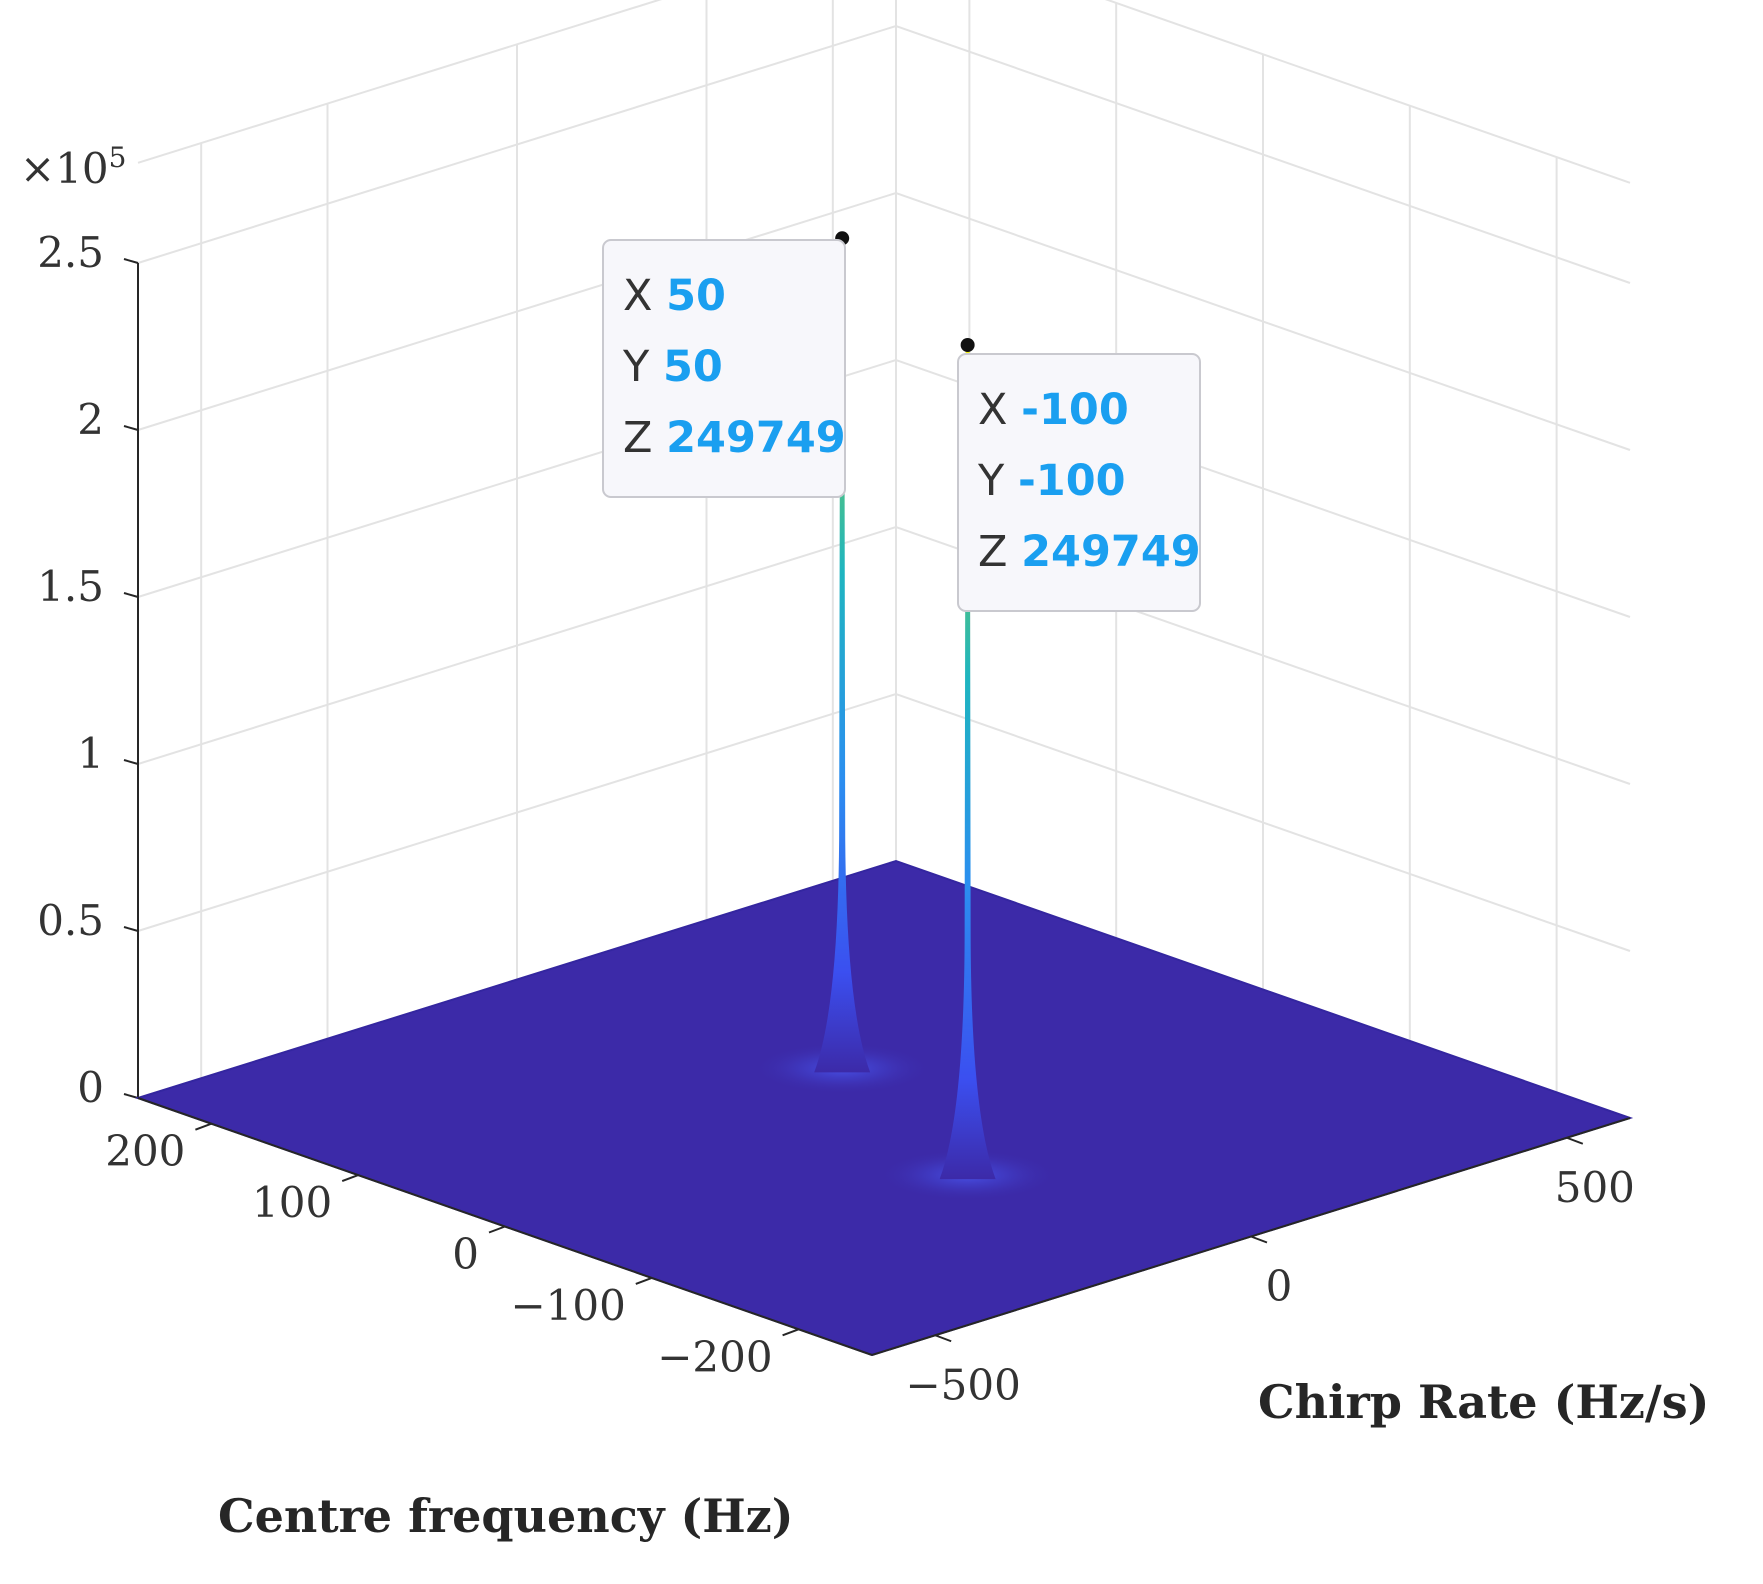 This screenshot has height=1584, width=1763. I want to click on datatip-box: X 50Y 50Z 249749, so click(724, 368).